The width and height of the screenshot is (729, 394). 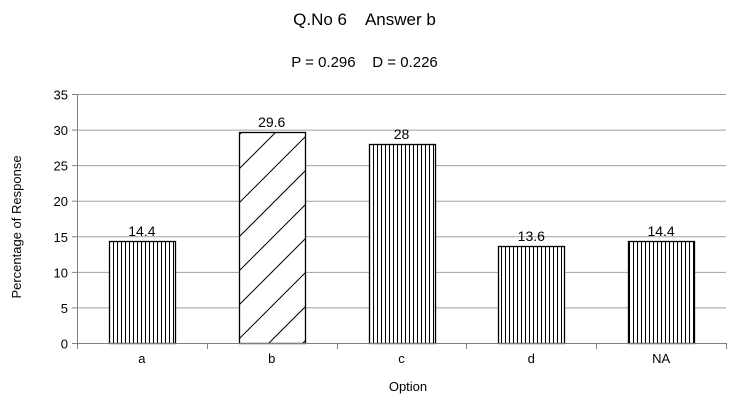 I want to click on data-label-b: 29.6, so click(x=271, y=122).